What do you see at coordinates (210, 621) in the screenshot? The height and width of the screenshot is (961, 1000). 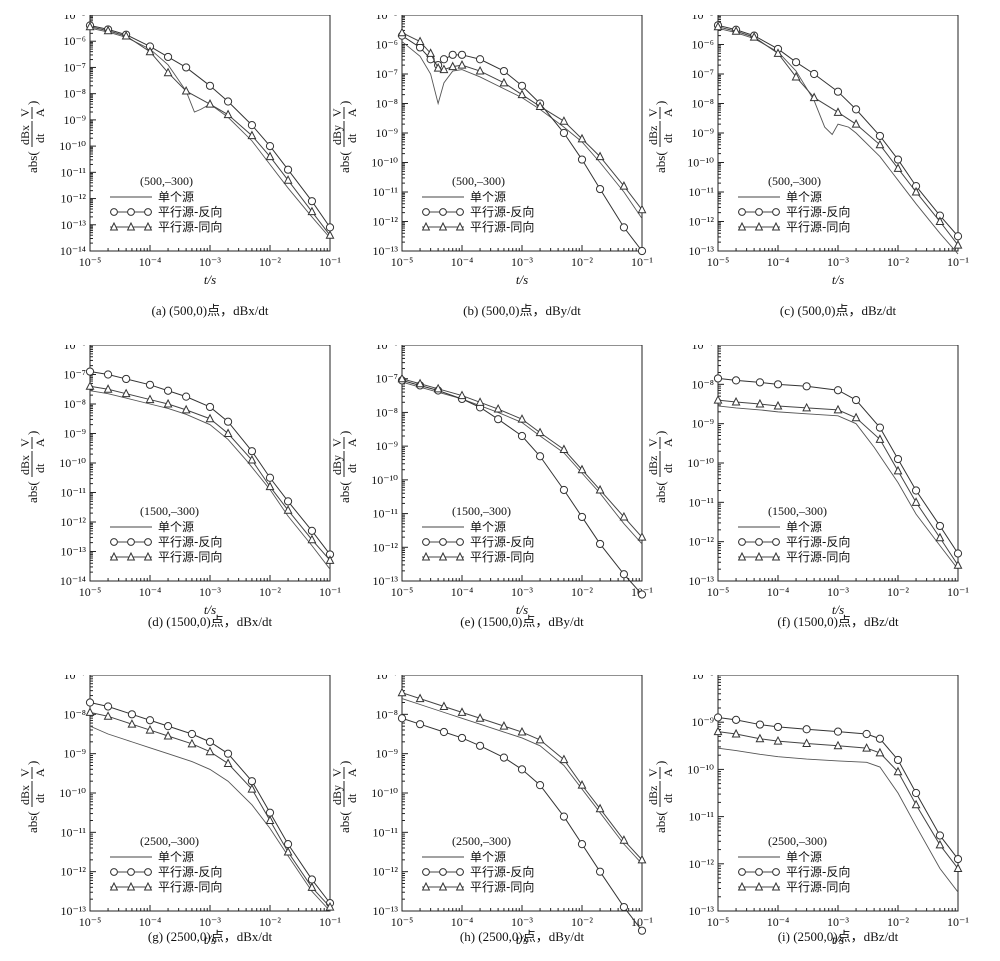 I see `panel-caption-d: (d) (1500,0)点，dBx/dt` at bounding box center [210, 621].